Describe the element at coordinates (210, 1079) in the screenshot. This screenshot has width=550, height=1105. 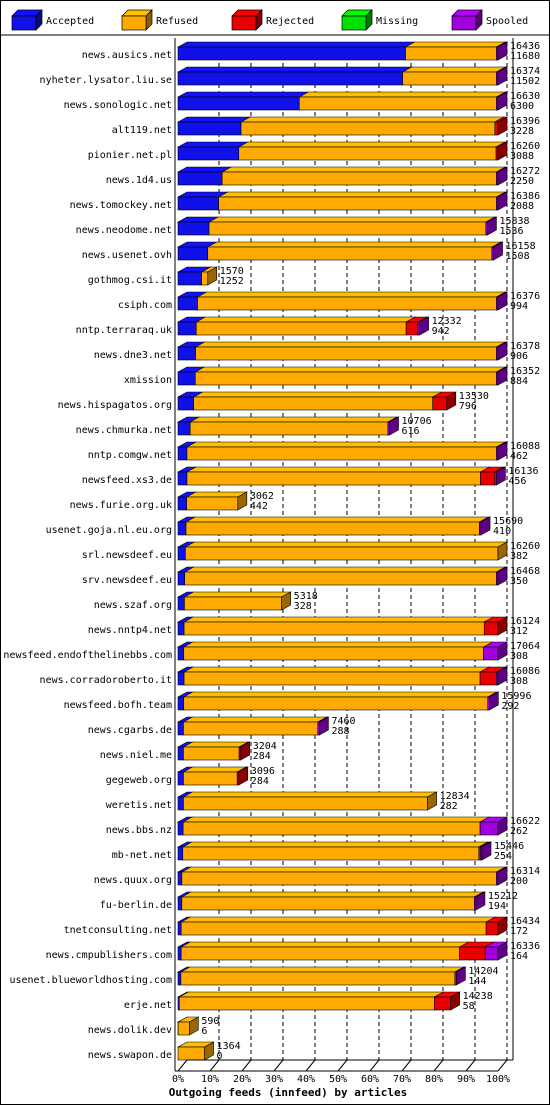
I see `x-tick-label: 10%` at that location.